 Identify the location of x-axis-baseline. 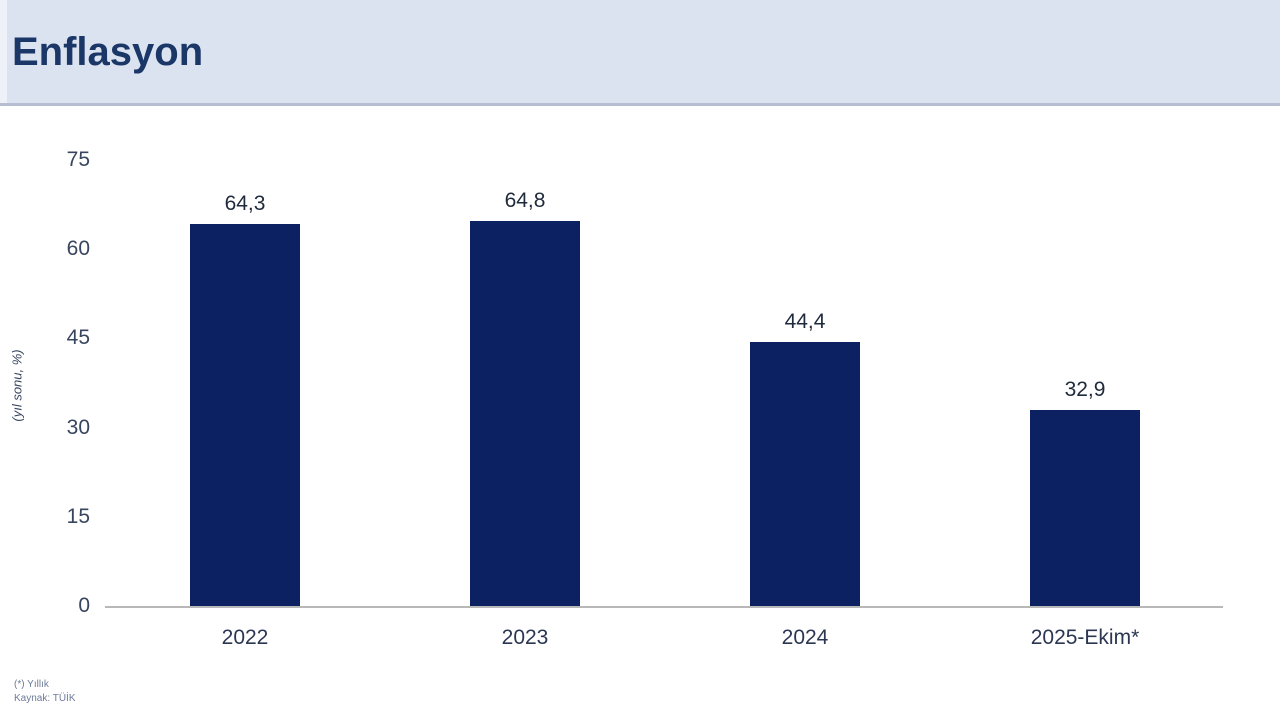
(664, 607).